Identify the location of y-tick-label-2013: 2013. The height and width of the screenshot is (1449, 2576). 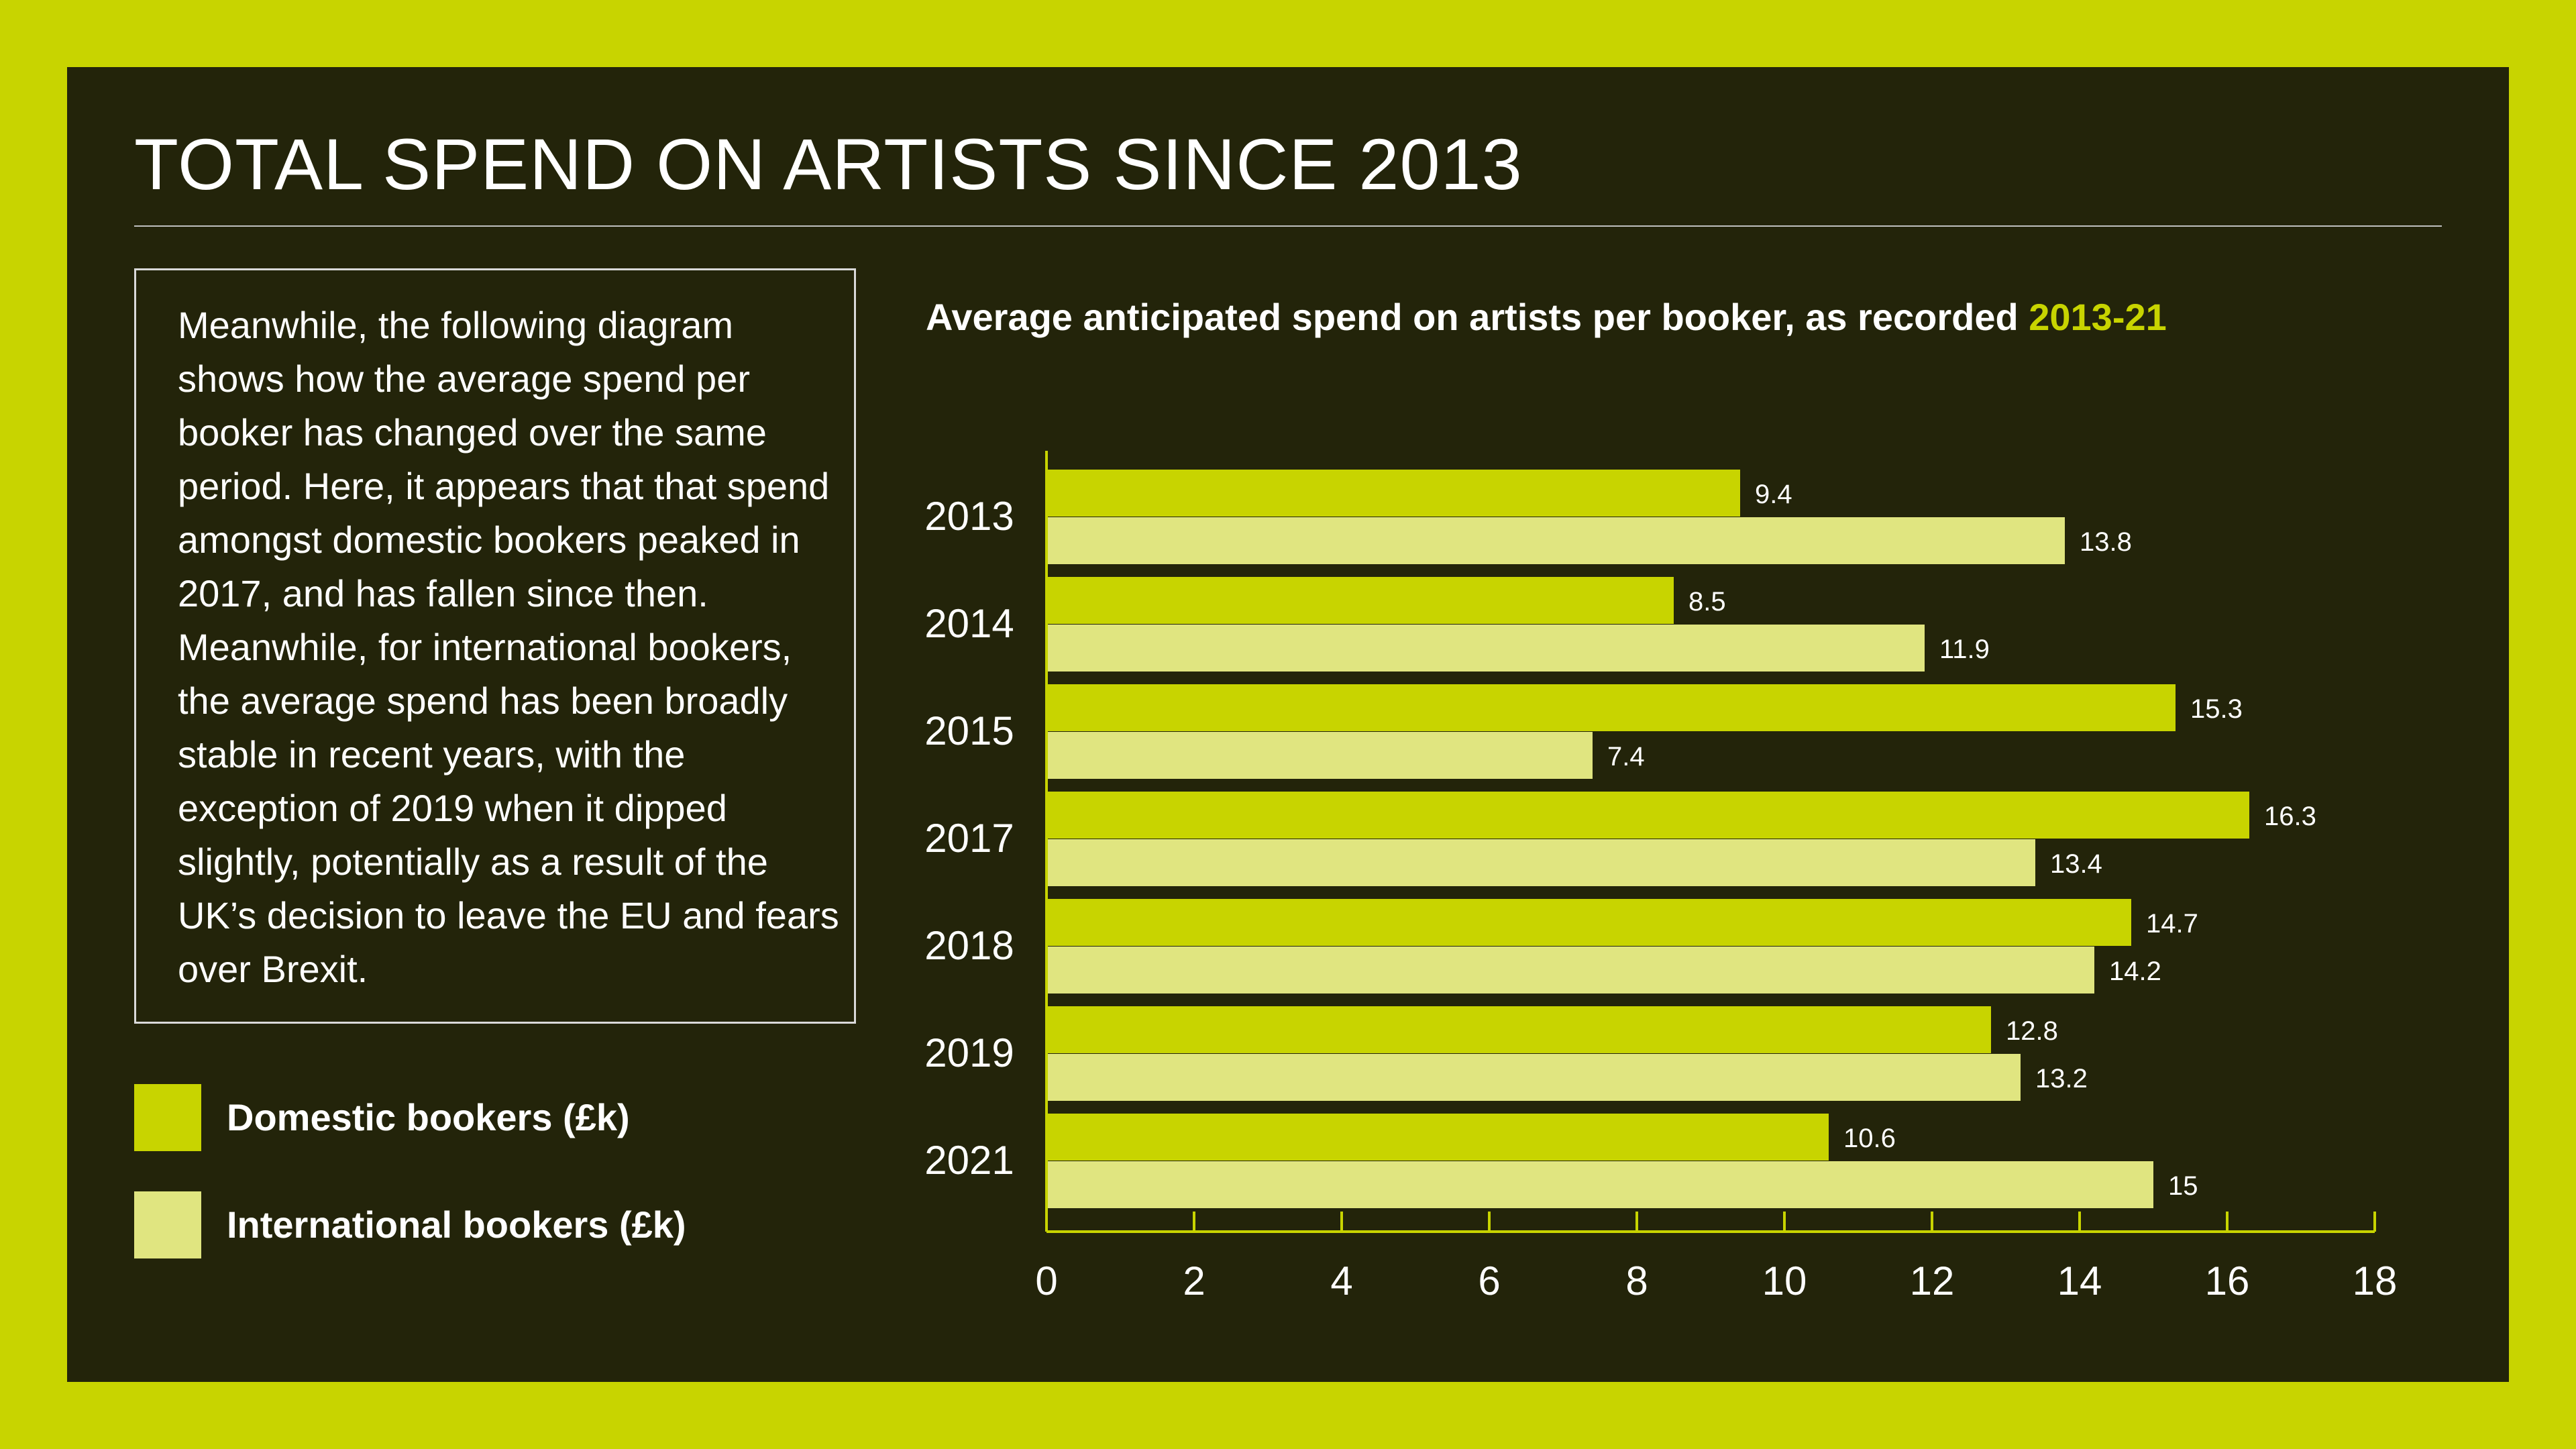
(969, 516).